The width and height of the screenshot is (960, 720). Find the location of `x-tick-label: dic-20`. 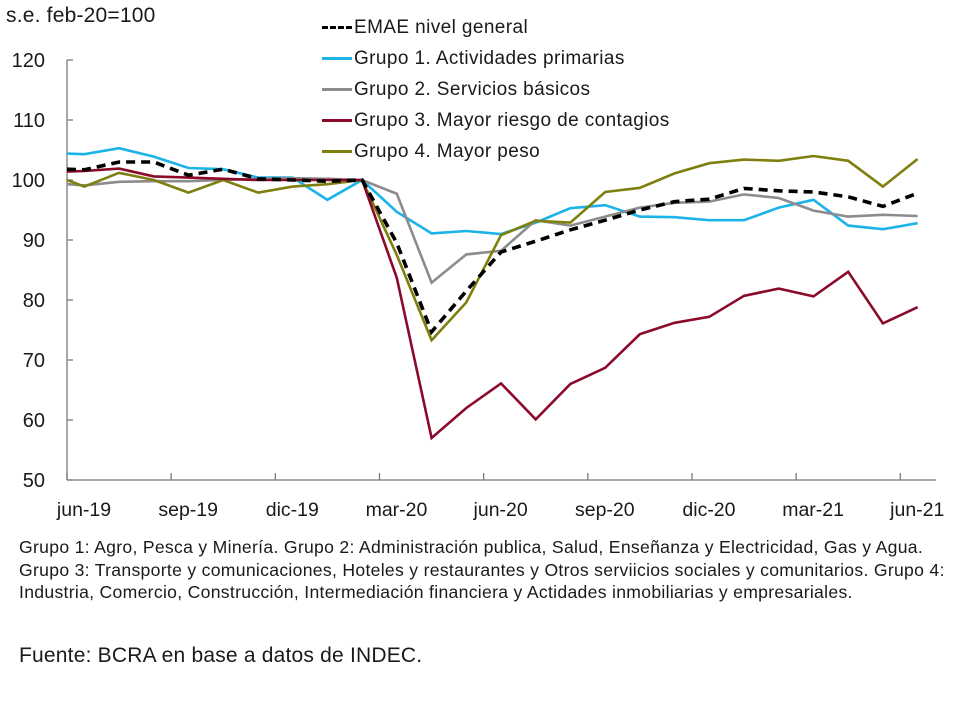

x-tick-label: dic-20 is located at coordinates (708, 510).